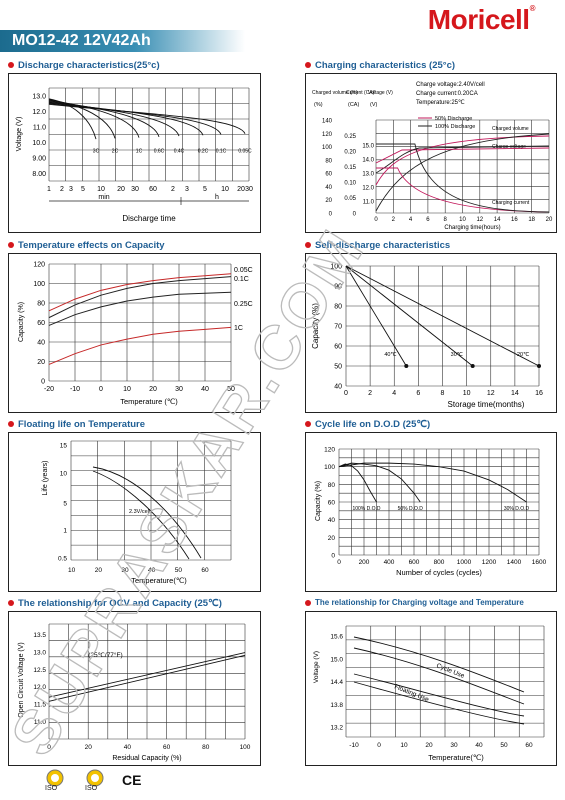 The image size is (565, 800). I want to click on annotation: Charging current, so click(511, 203).